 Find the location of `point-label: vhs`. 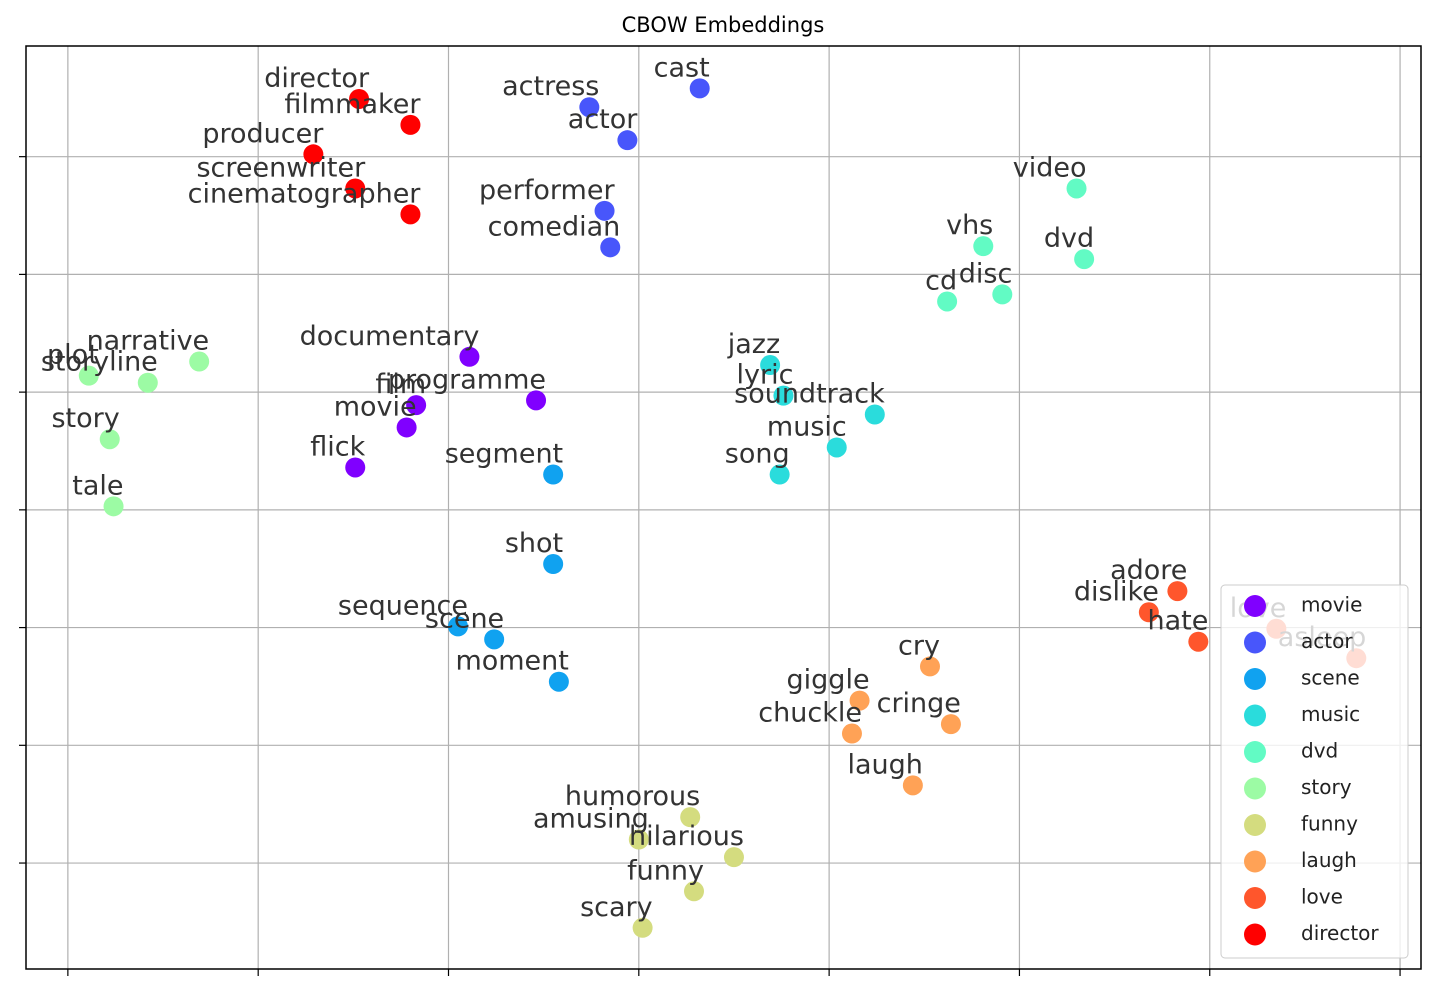

point-label: vhs is located at coordinates (969, 225).